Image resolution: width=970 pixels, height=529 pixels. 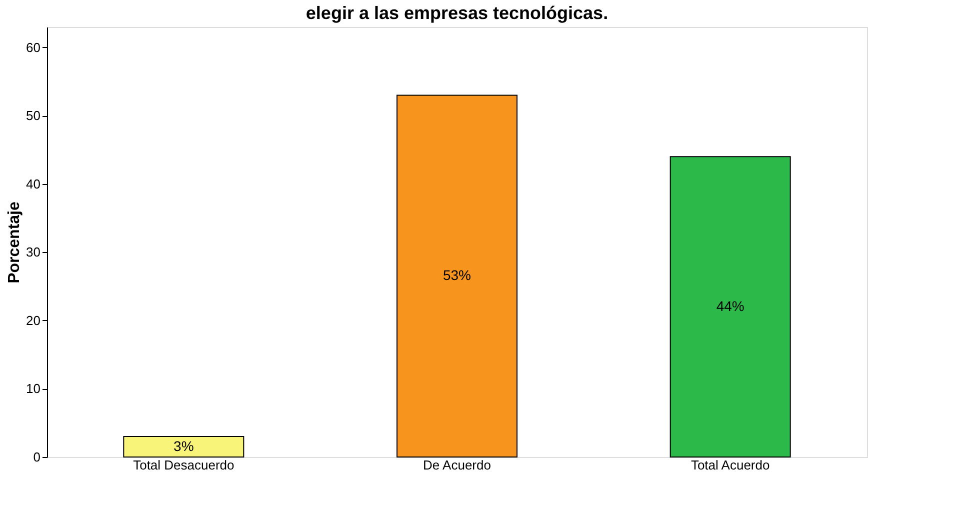 I want to click on y-tick-label: 50, so click(x=33, y=116).